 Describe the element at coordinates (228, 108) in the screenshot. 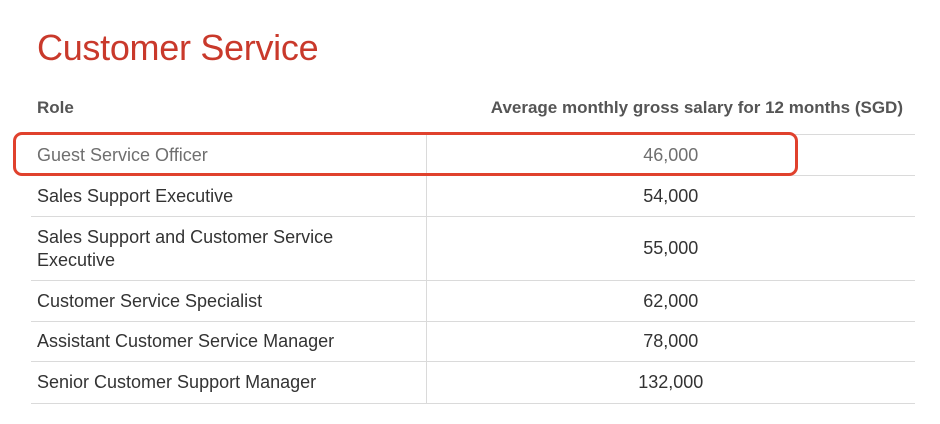

I see `role-column-header: Role` at that location.